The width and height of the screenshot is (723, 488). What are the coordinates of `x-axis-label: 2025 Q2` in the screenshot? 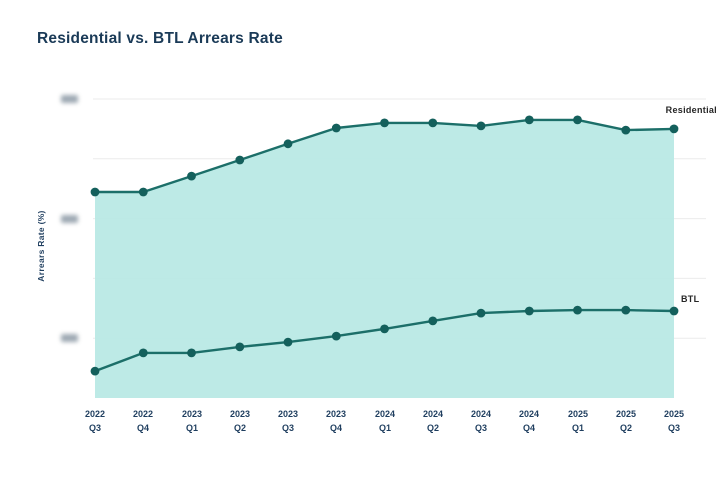 It's located at (626, 421).